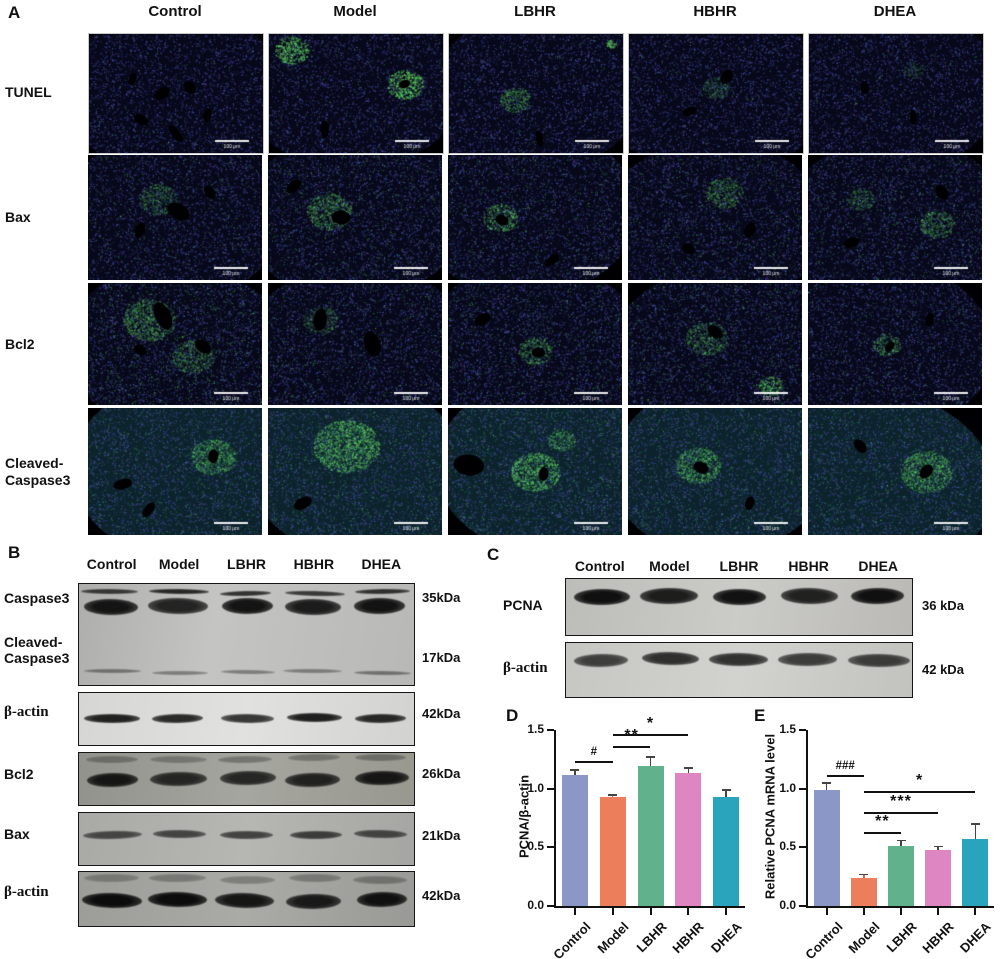 The height and width of the screenshot is (959, 1000). I want to click on panel-d-letter: D, so click(512, 715).